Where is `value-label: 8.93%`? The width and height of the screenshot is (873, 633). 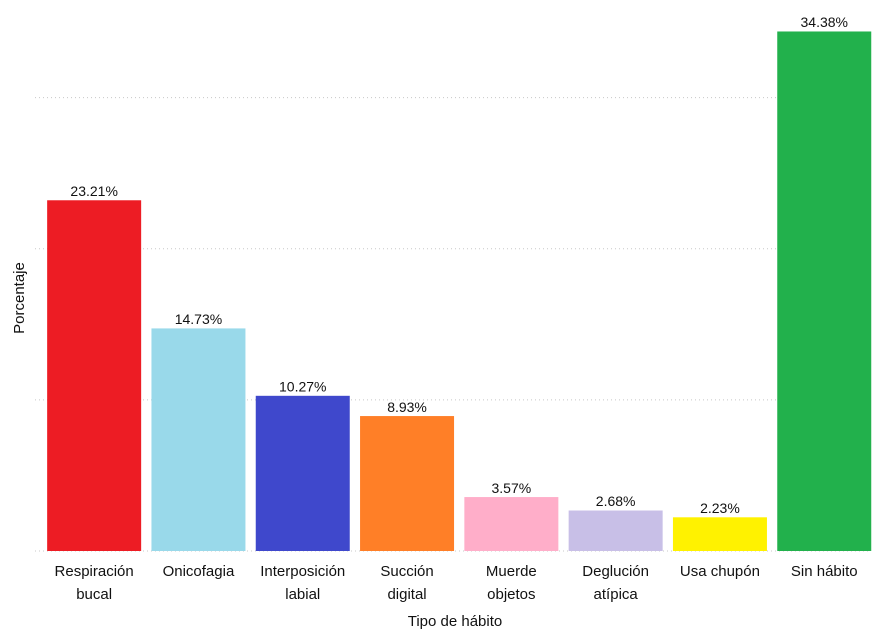 value-label: 8.93% is located at coordinates (407, 407).